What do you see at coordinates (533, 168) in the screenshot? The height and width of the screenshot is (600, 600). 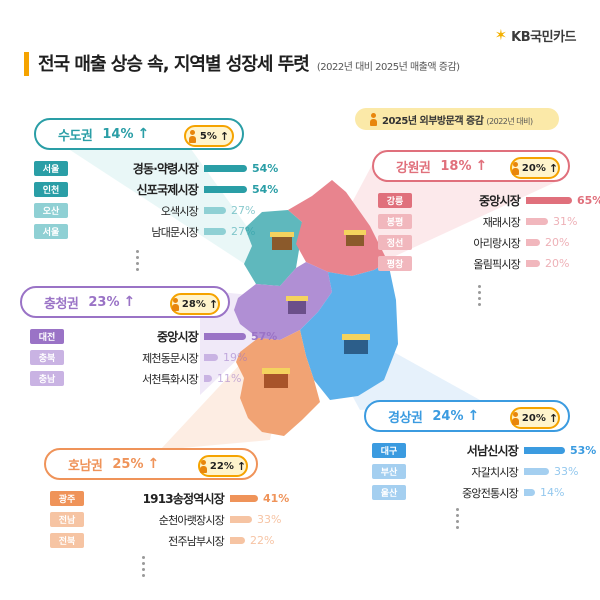 I see `visitor-value: 20%` at bounding box center [533, 168].